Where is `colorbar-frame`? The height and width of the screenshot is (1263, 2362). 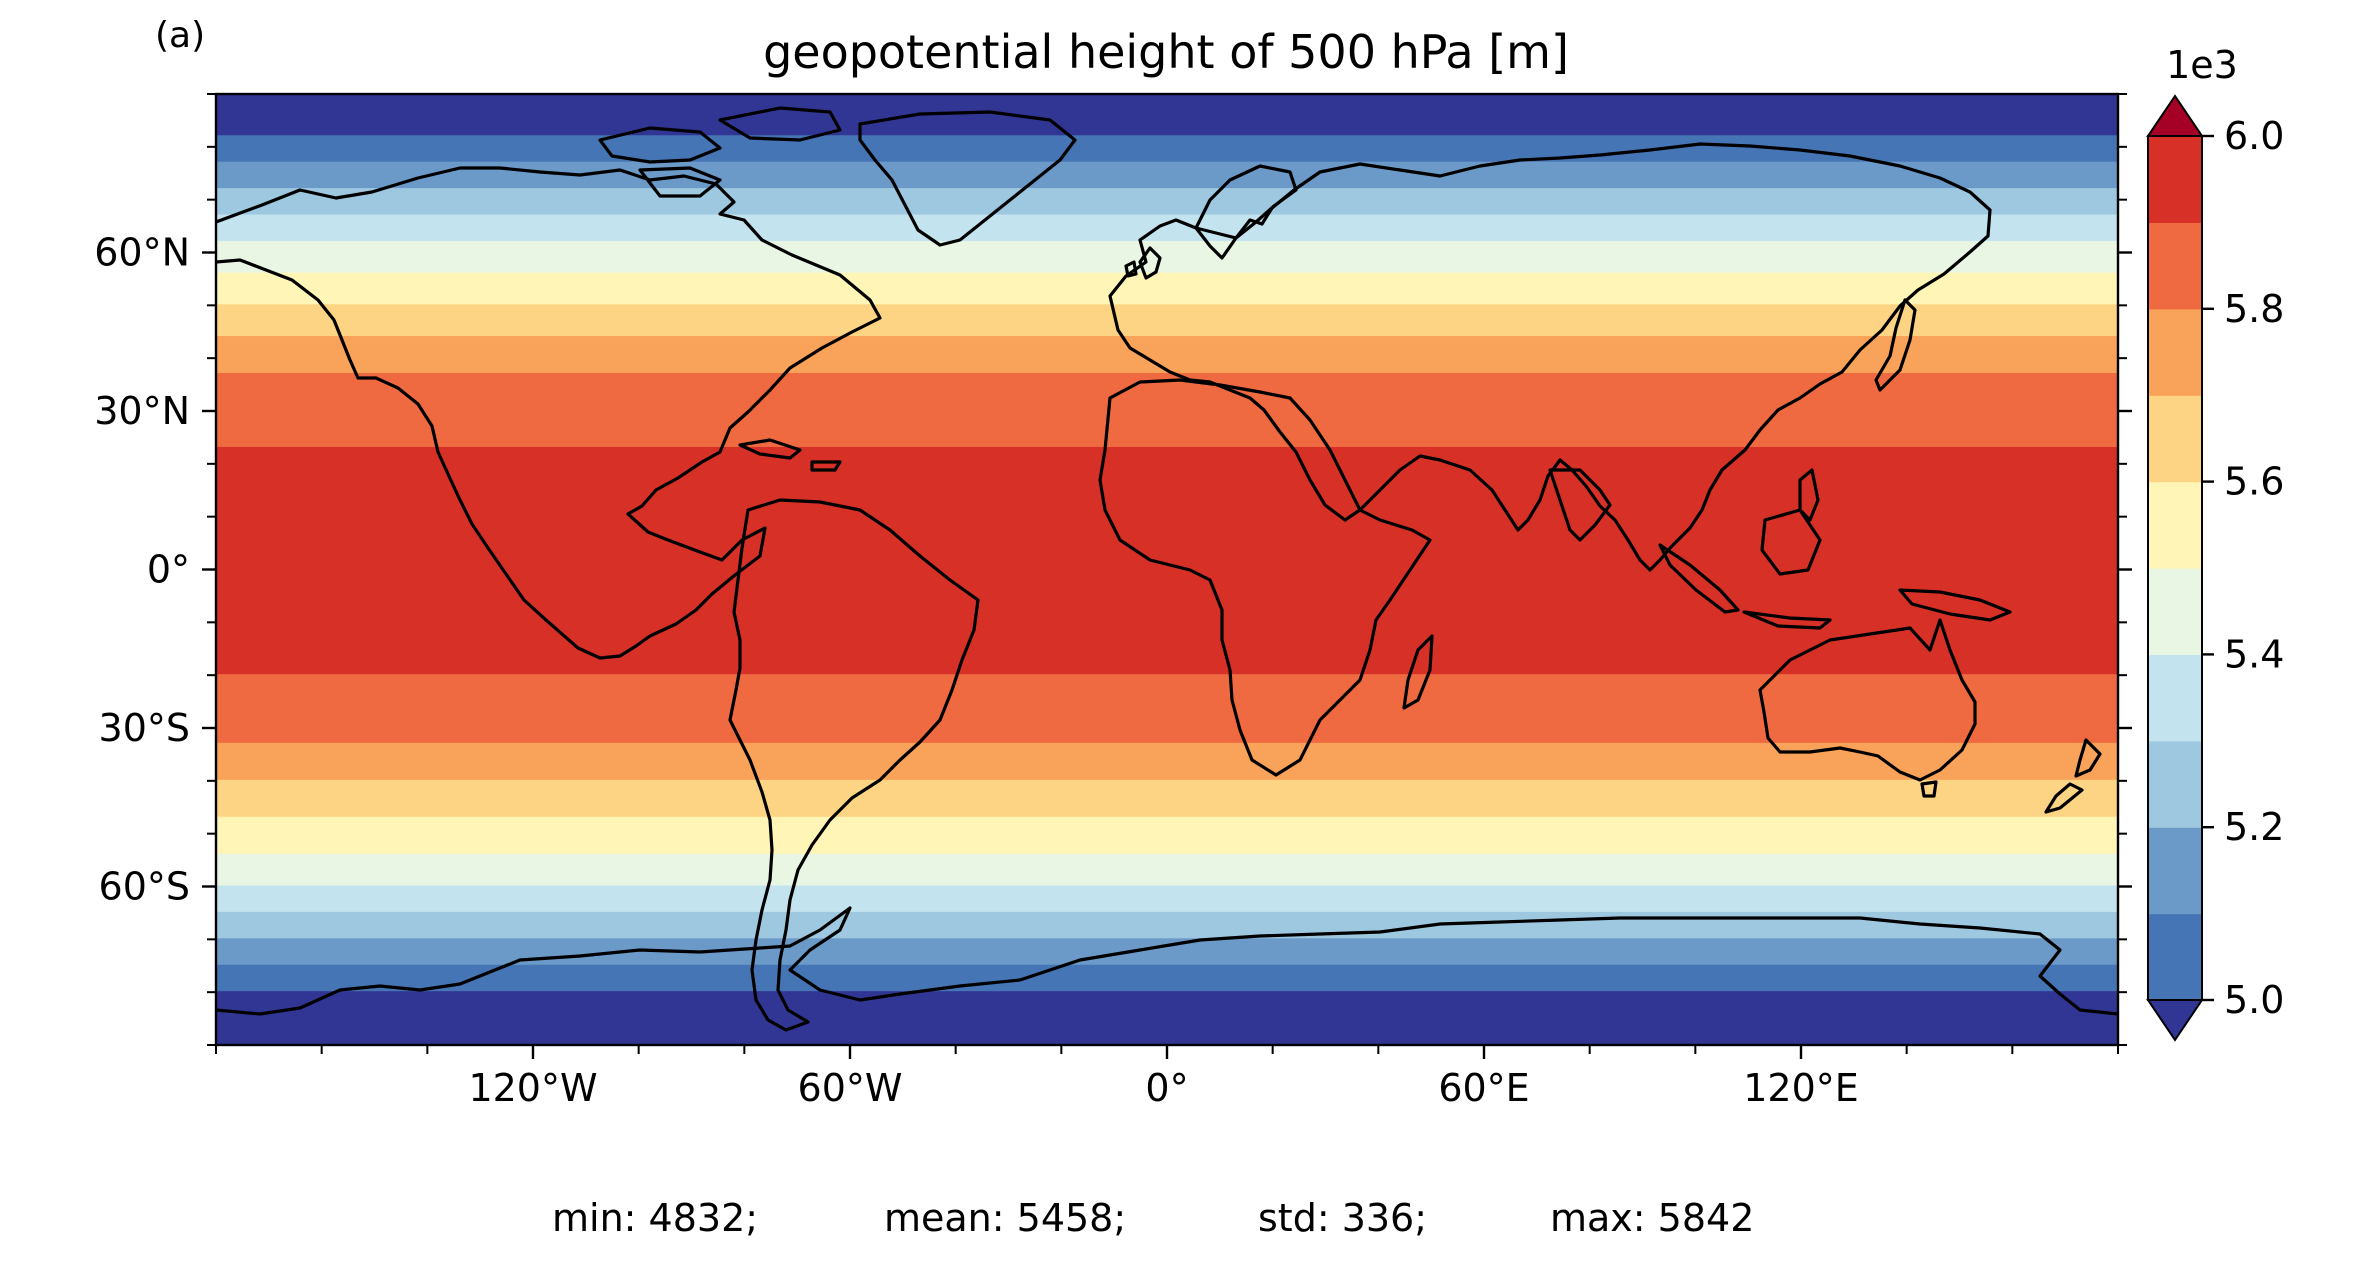 colorbar-frame is located at coordinates (2175, 568).